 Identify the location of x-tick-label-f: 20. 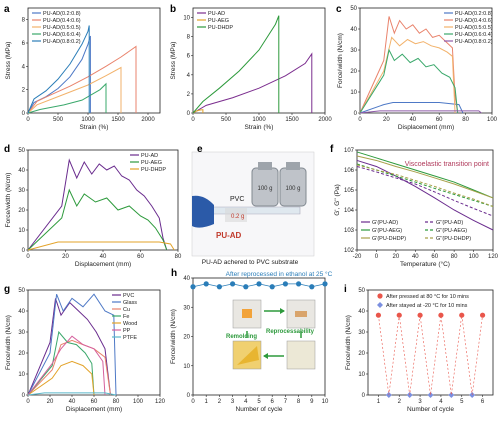
(396, 257).